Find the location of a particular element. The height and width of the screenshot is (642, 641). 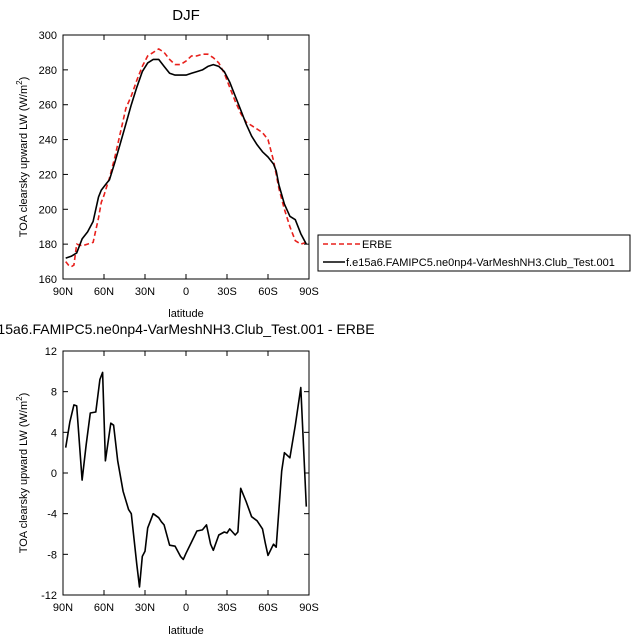

chart-top-y-tick-label: 280 is located at coordinates (48, 71).